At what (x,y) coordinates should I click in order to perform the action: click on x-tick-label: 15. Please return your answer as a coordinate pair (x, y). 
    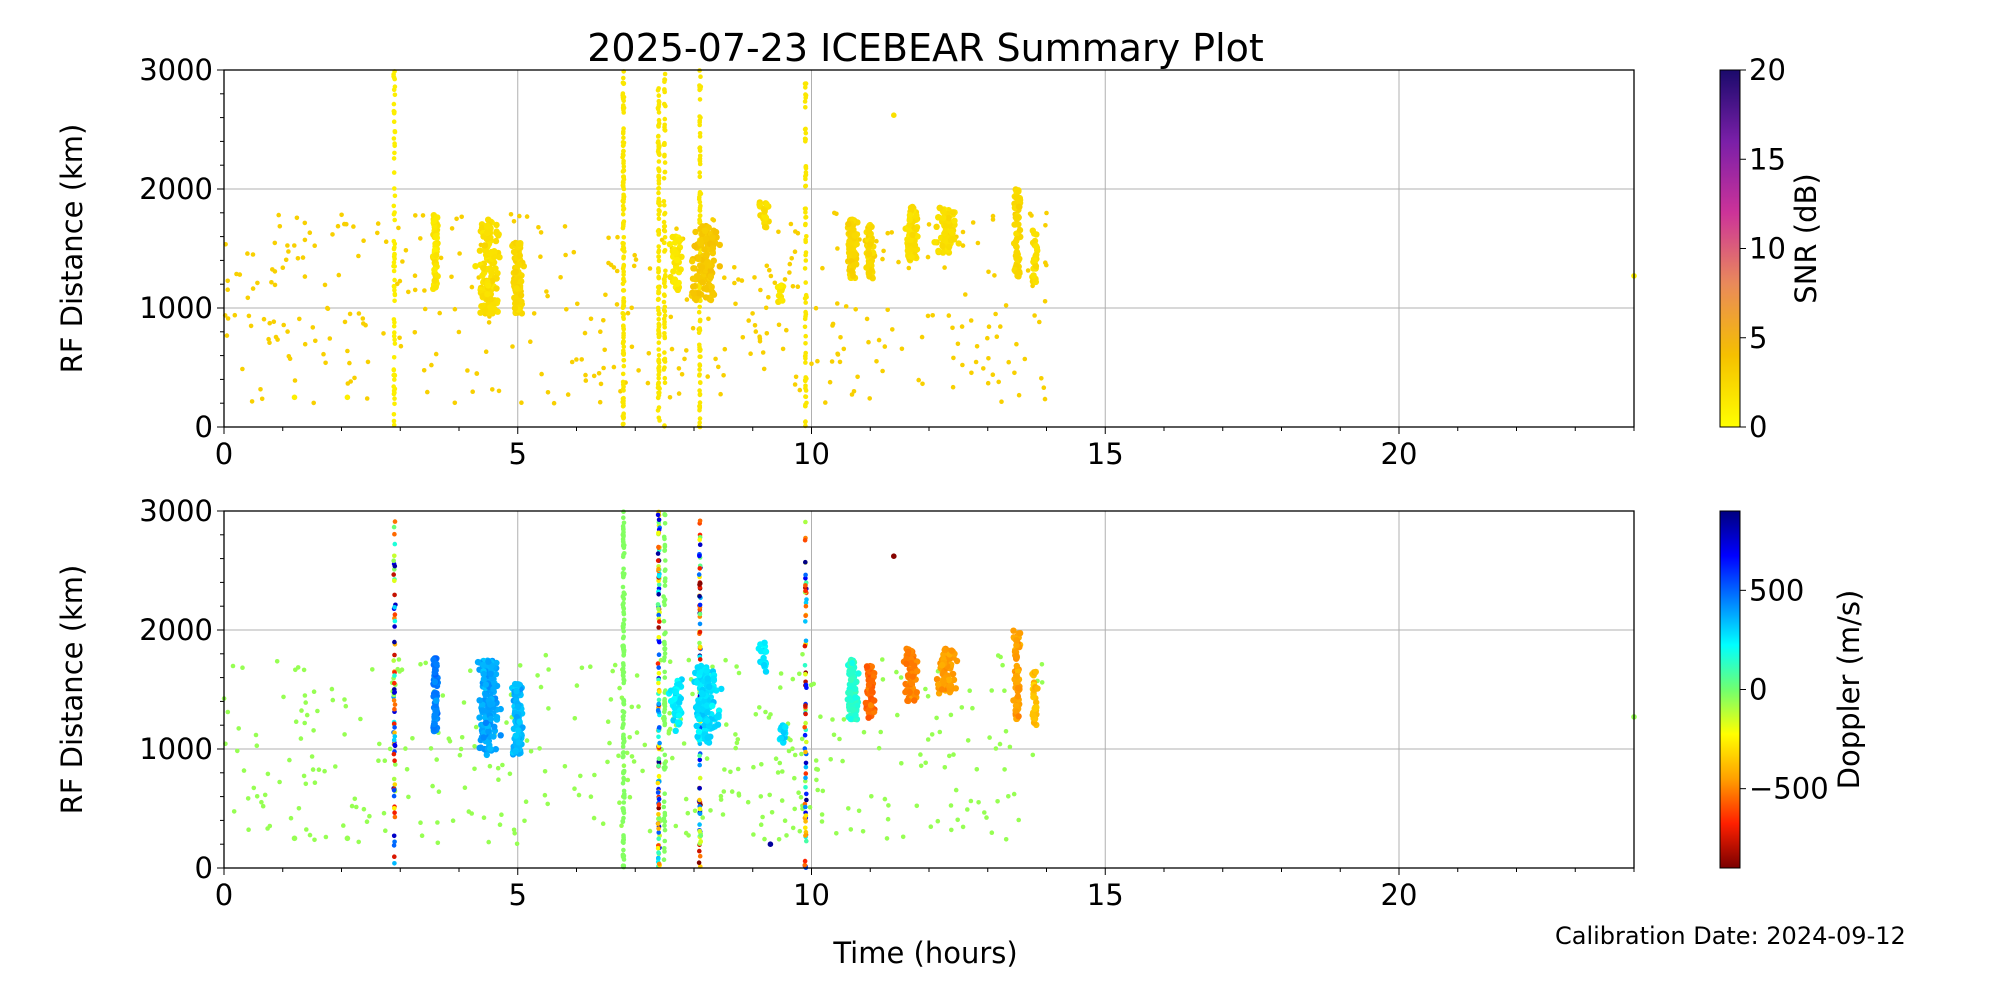
    Looking at the image, I should click on (1105, 895).